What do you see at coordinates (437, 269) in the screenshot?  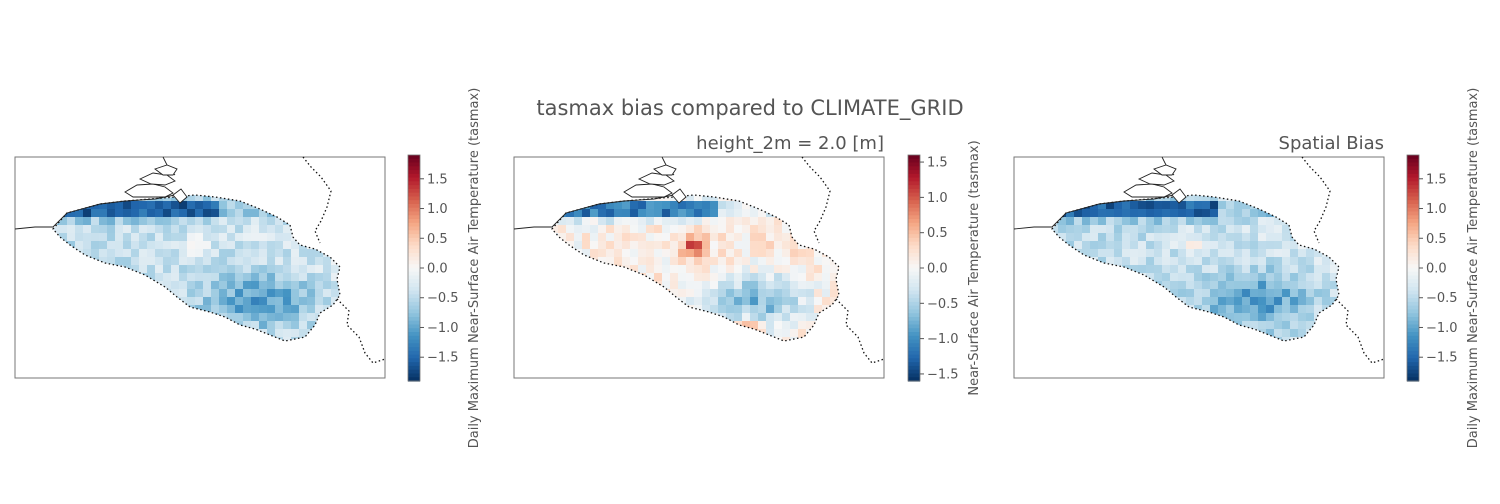 I see `colorbar-tick-label: 0.0` at bounding box center [437, 269].